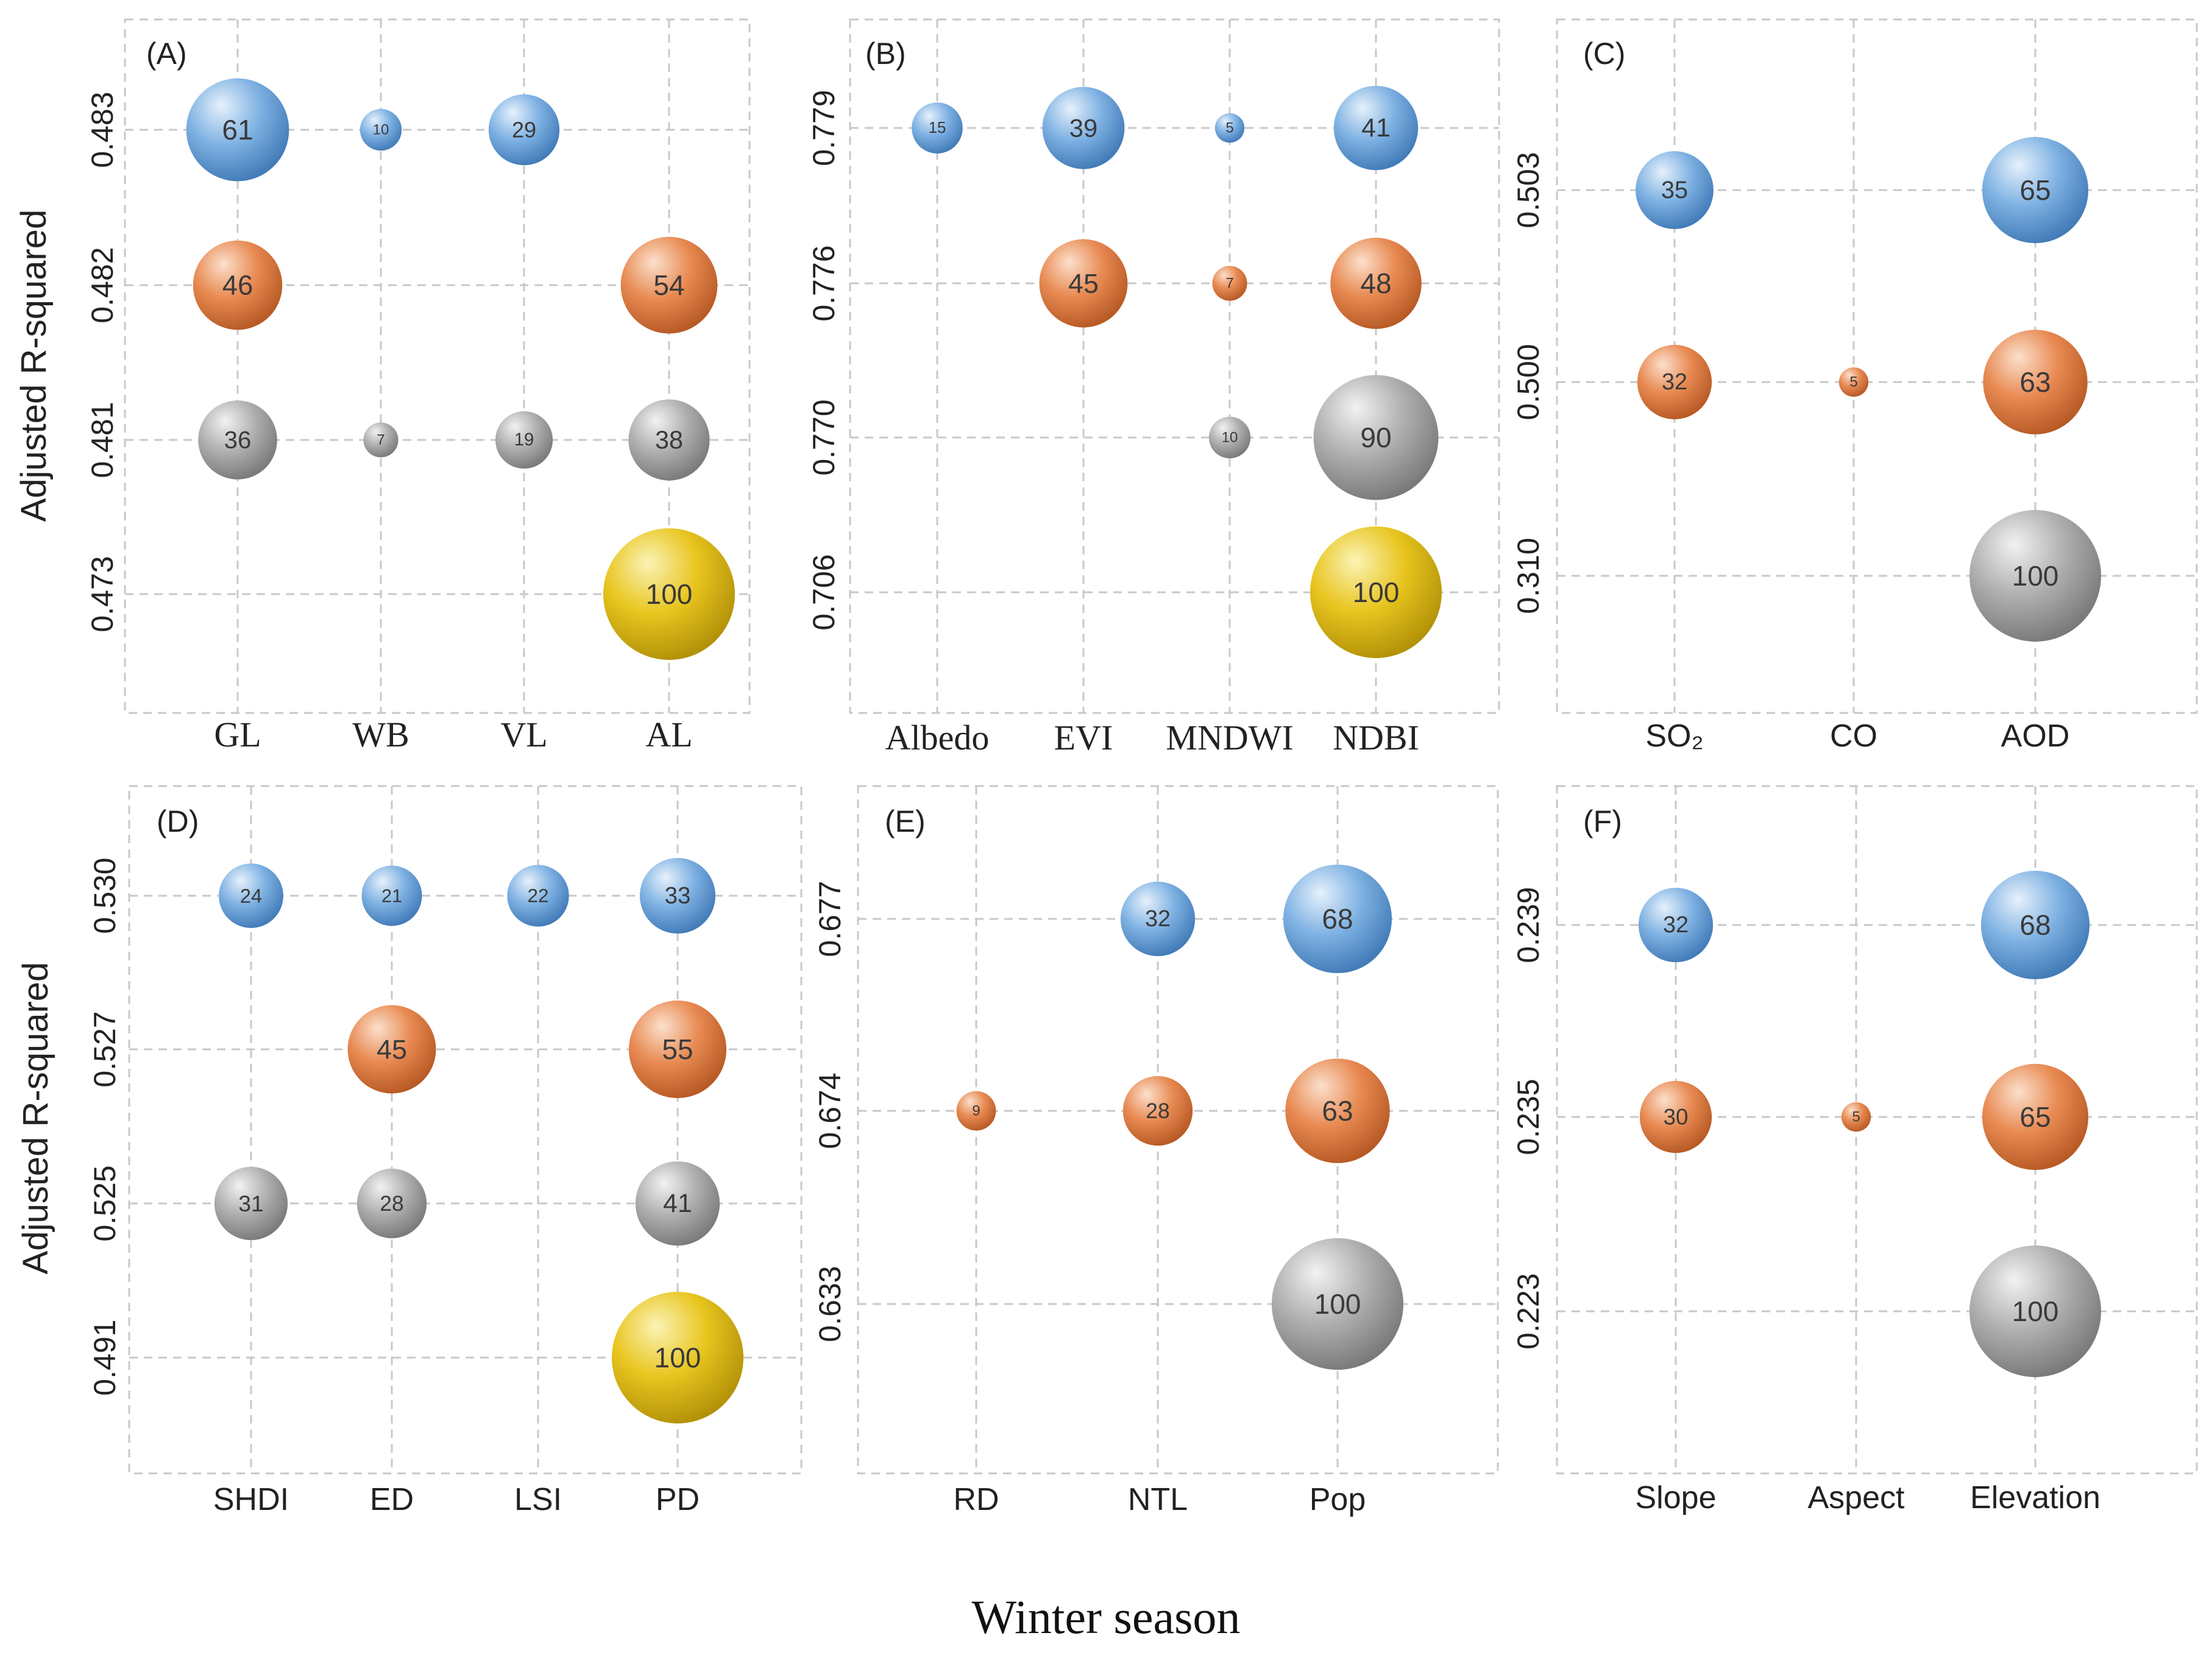 This screenshot has height=1655, width=2212. I want to click on x-tick-label: CO, so click(1853, 736).